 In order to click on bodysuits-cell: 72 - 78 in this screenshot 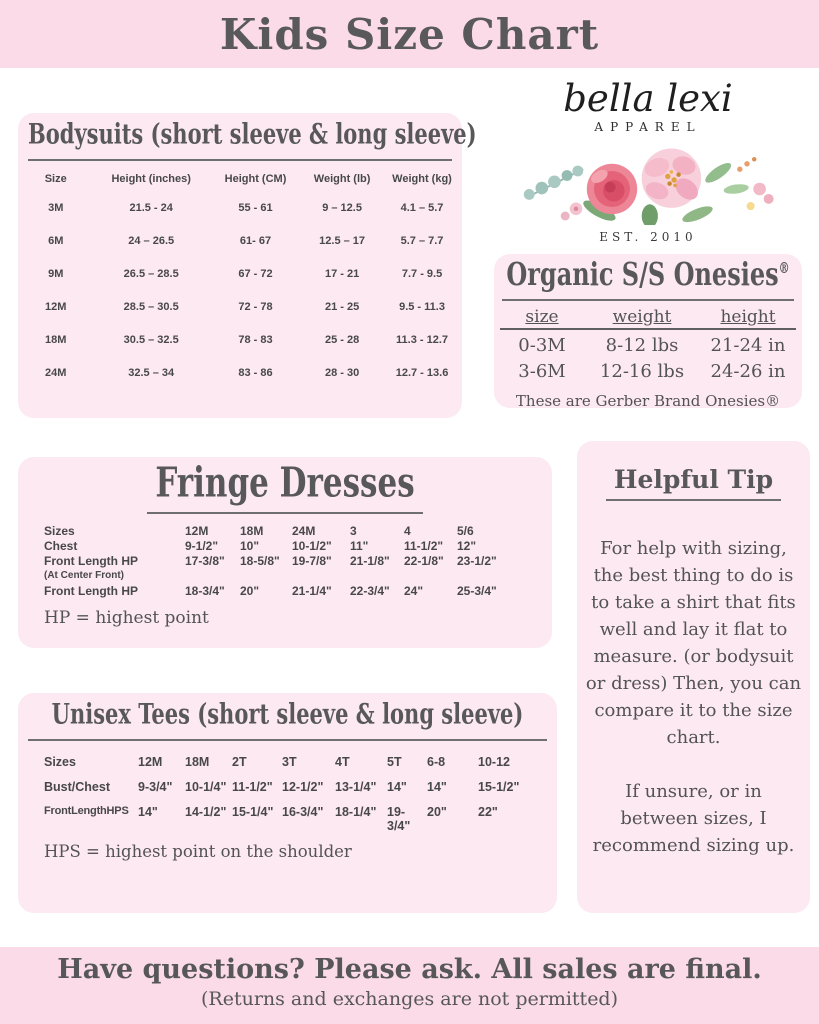, I will do `click(255, 306)`.